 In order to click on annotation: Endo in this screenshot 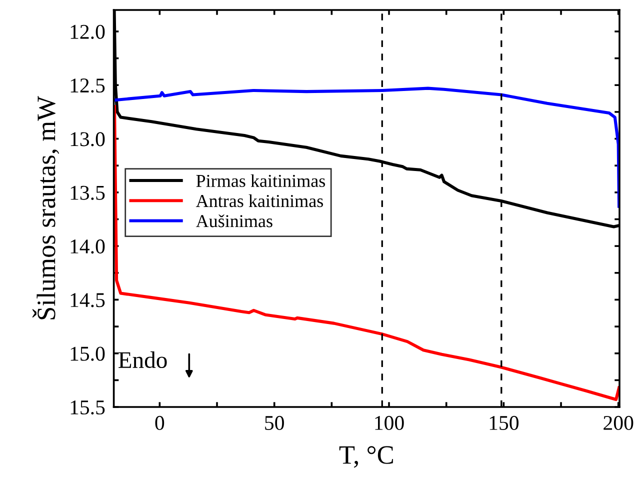, I will do `click(142, 359)`.